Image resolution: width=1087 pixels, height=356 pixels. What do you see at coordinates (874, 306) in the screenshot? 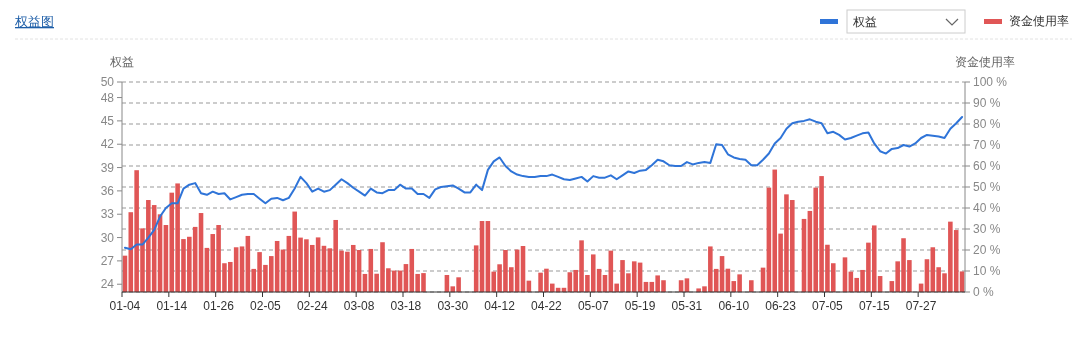
I see `x-tick-label: 07-15` at bounding box center [874, 306].